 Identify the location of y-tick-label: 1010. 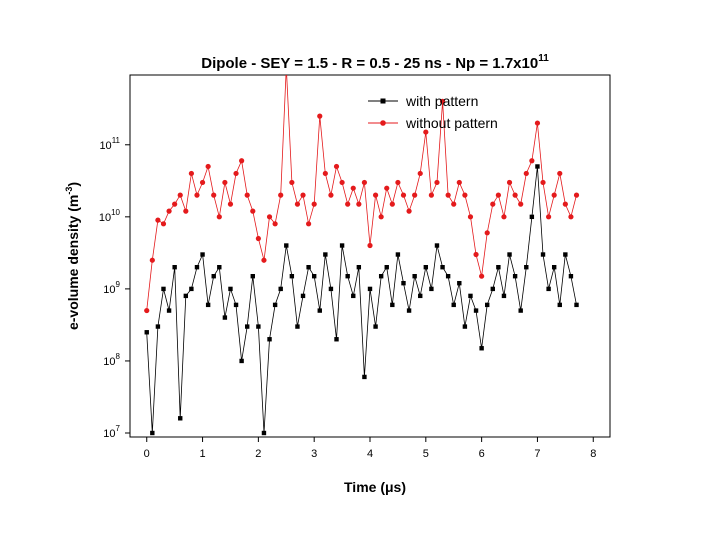
(110, 216).